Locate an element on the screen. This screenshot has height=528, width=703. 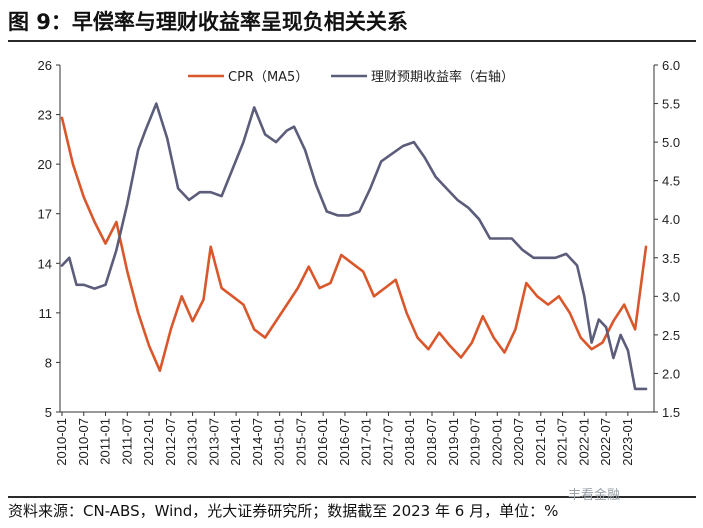
chart-title: 图 9：早偿率与理财收益率呈现负相关关系 is located at coordinates (208, 22).